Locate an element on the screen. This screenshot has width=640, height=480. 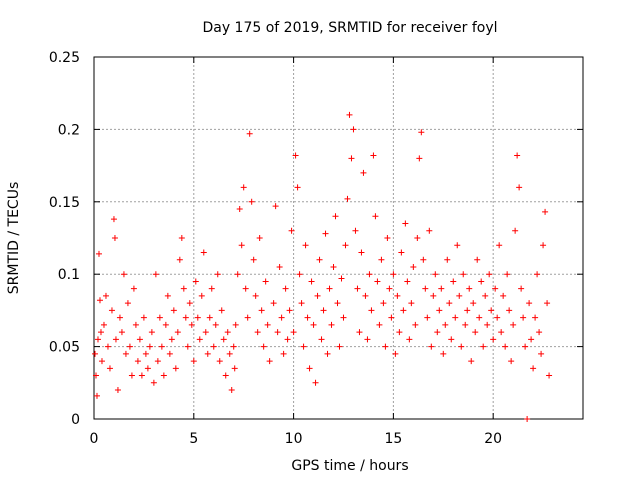
y-tick-label: 0.25 is located at coordinates (64, 58).